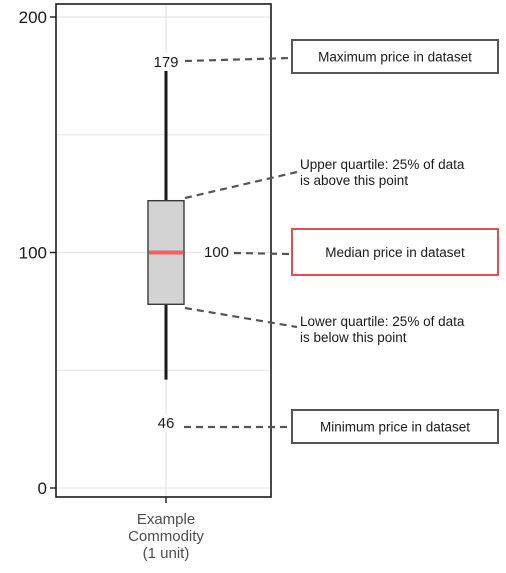  What do you see at coordinates (33, 17) in the screenshot?
I see `y-tick-label: 200` at bounding box center [33, 17].